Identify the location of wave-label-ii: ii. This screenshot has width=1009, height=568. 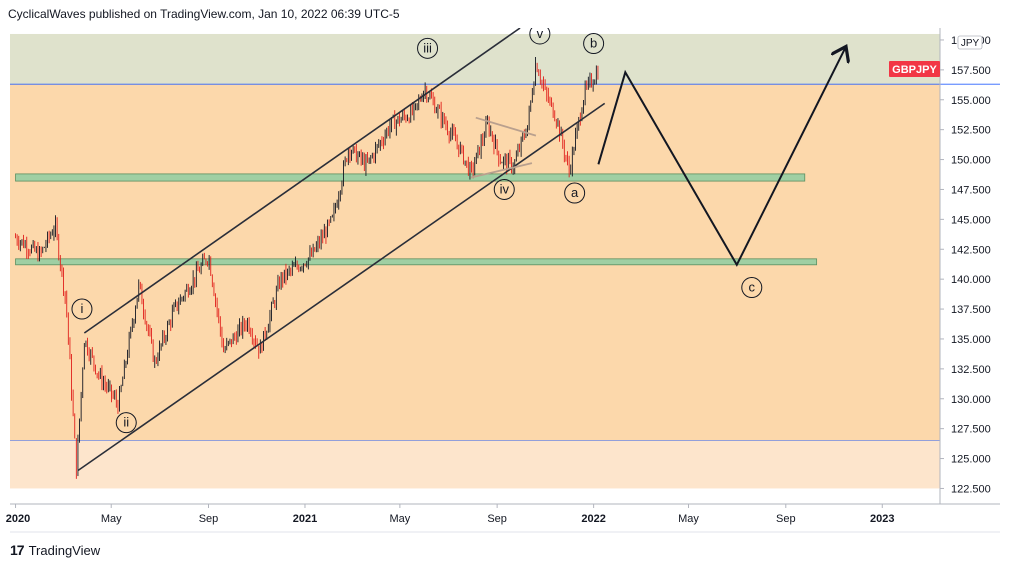
(126, 423).